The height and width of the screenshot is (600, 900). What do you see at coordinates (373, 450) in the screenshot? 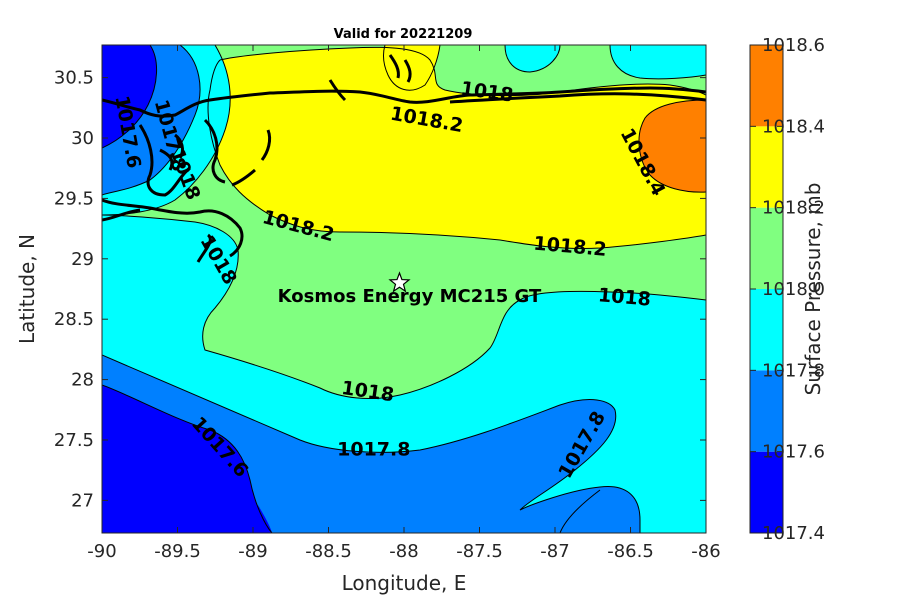
I see `contour-label: 1017.8` at bounding box center [373, 450].